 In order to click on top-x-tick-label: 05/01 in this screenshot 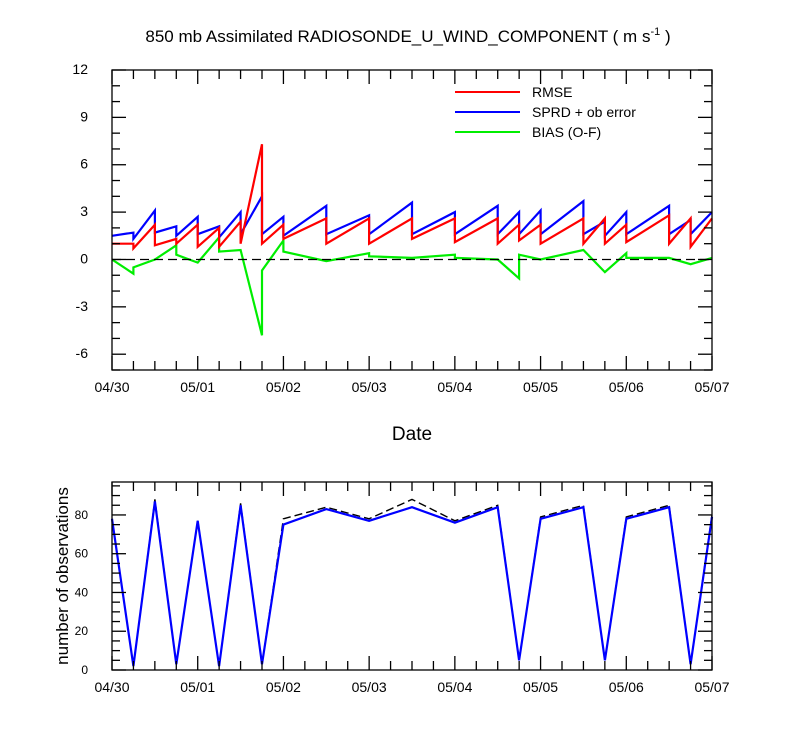, I will do `click(197, 387)`.